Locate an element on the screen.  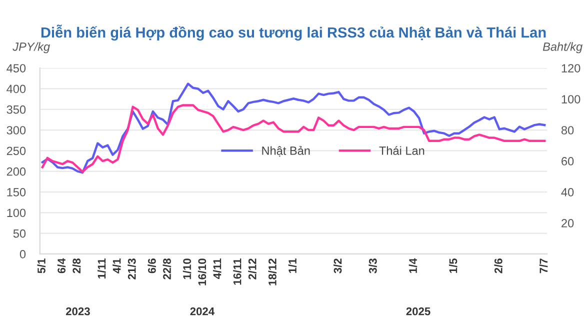
y-tick-label: 300 is located at coordinates (16, 130).